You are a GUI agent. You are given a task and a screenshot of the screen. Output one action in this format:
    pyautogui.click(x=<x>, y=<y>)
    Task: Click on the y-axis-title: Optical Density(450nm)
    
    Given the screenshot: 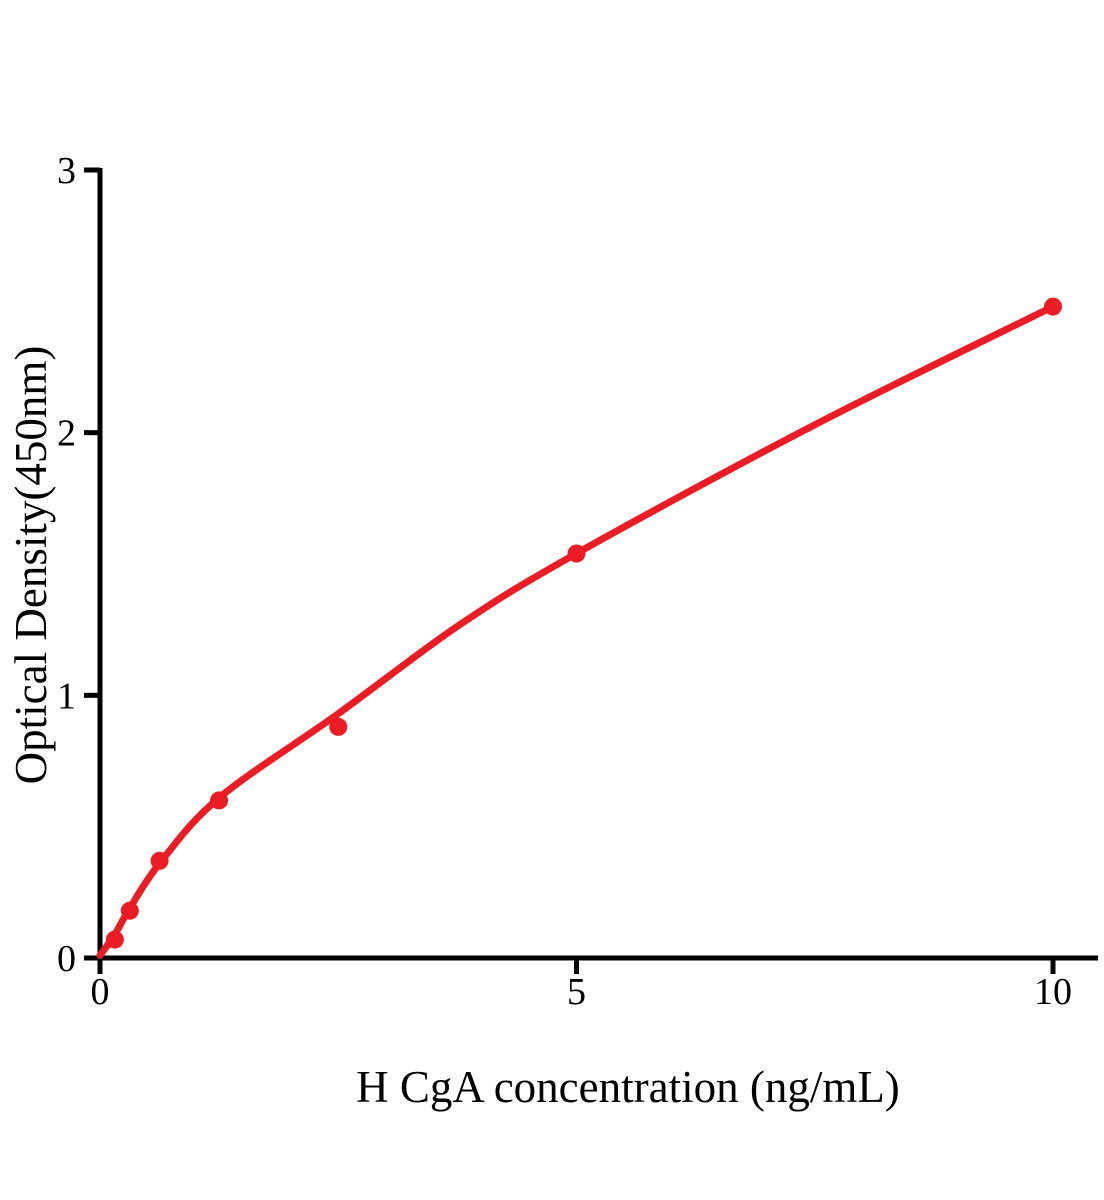 What is the action you would take?
    pyautogui.click(x=31, y=565)
    